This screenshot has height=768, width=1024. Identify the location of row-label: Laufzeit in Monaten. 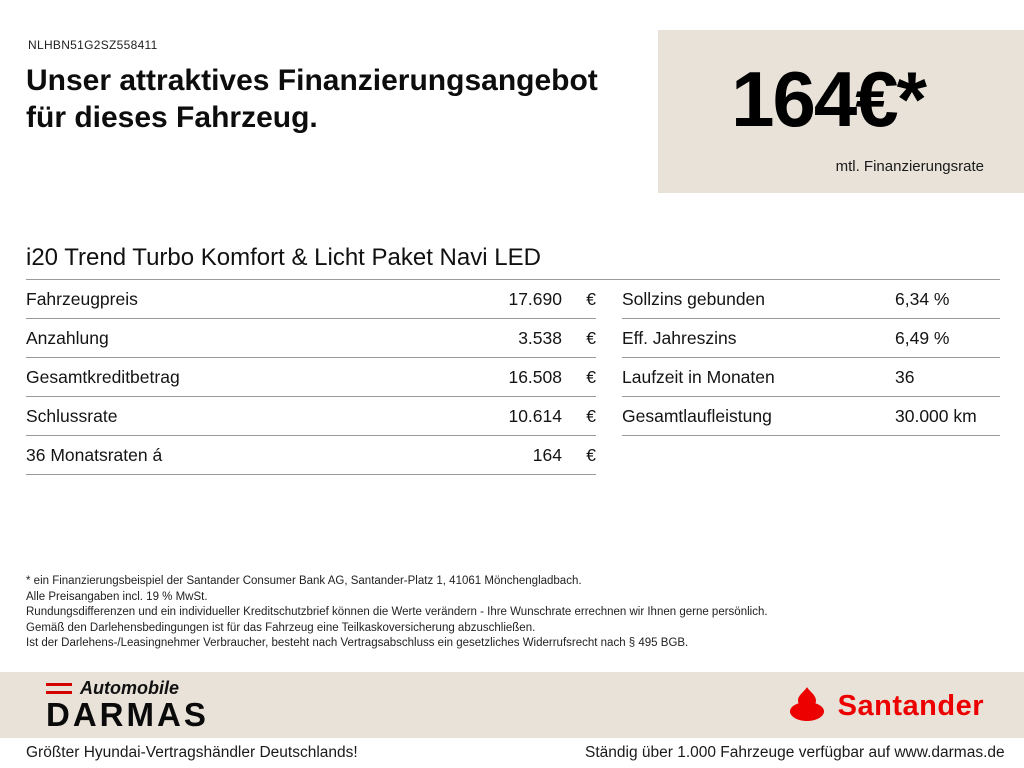
(698, 376).